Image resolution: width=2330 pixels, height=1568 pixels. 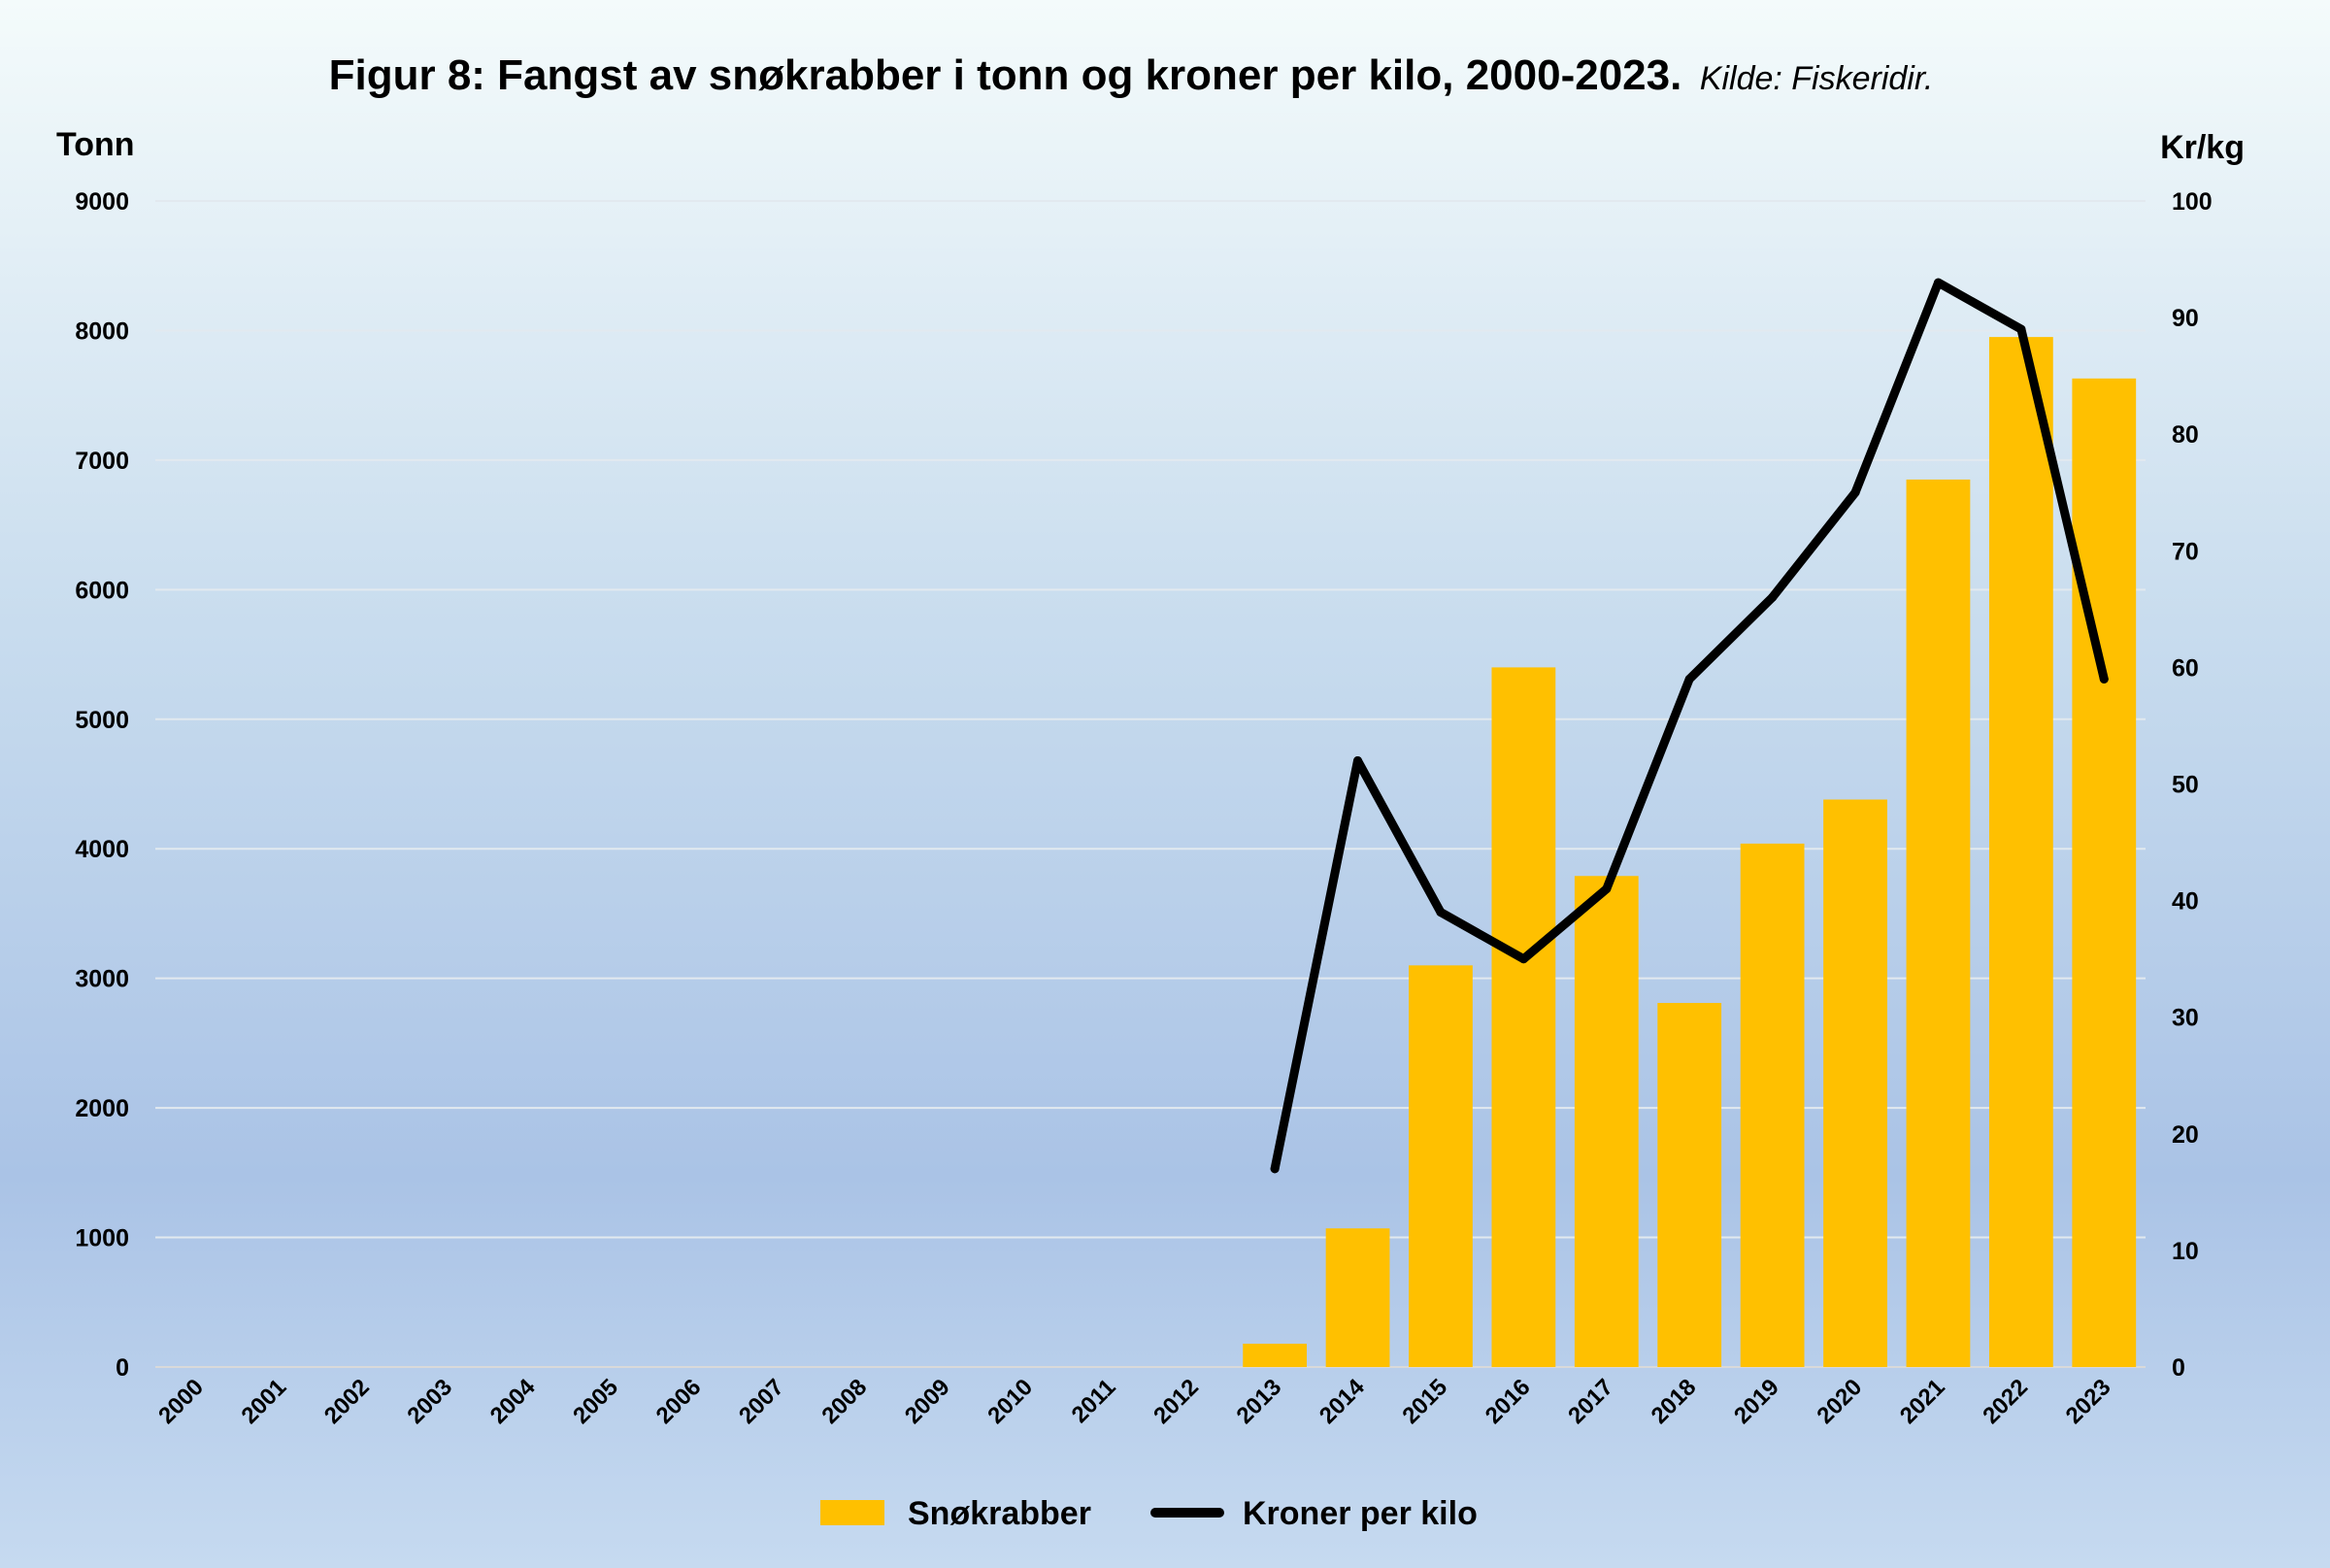 I want to click on bar-2015, so click(x=1441, y=1166).